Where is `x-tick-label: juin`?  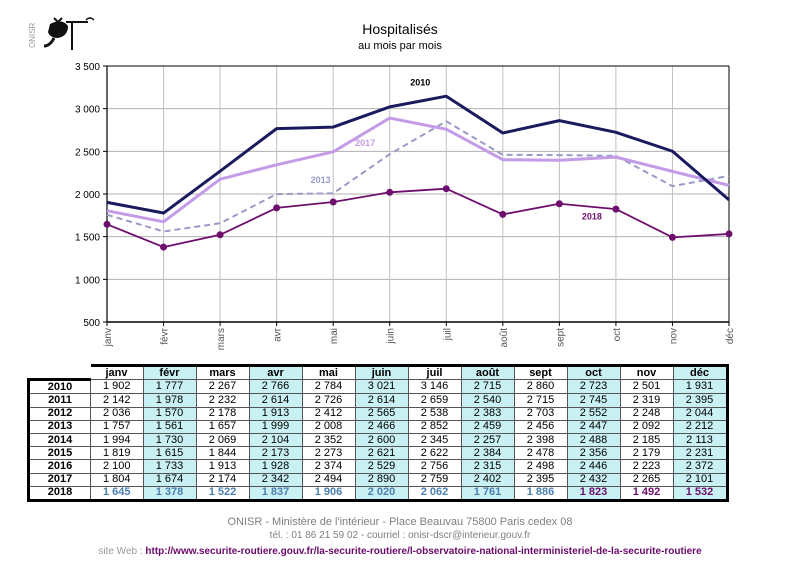 x-tick-label: juin is located at coordinates (391, 336).